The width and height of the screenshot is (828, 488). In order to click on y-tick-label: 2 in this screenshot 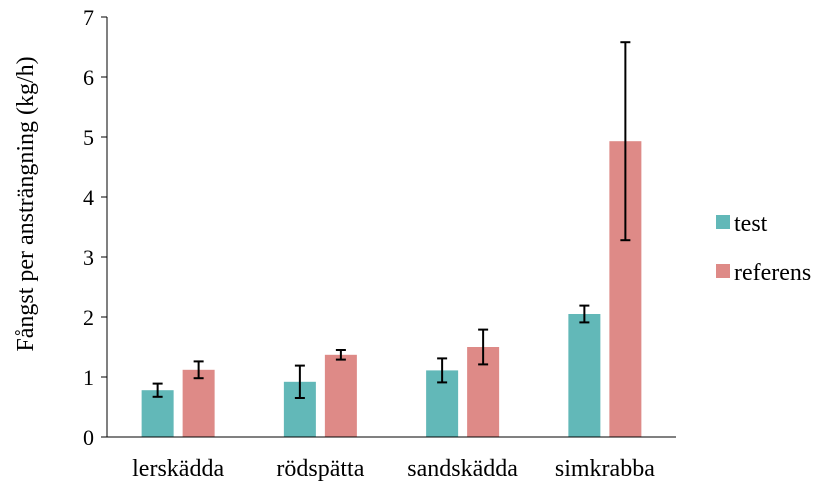, I will do `click(88, 317)`.